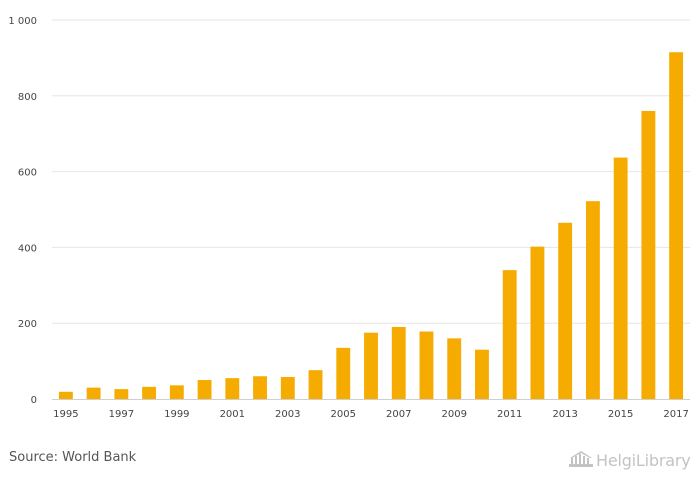  Describe the element at coordinates (592, 300) in the screenshot. I see `bar-2014` at that location.